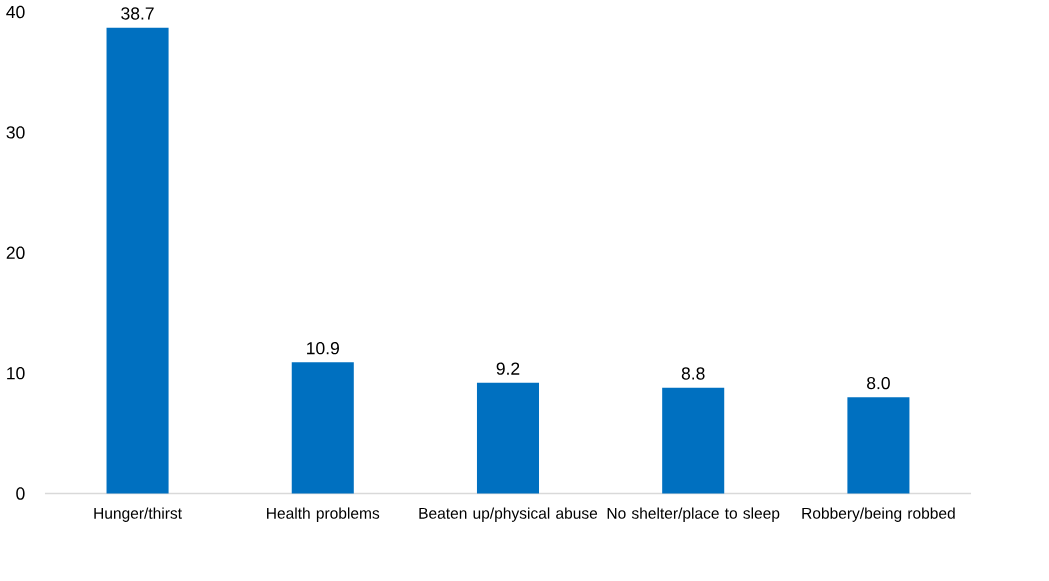 The width and height of the screenshot is (1049, 581). What do you see at coordinates (878, 383) in the screenshot?
I see `data-label: 8.0` at bounding box center [878, 383].